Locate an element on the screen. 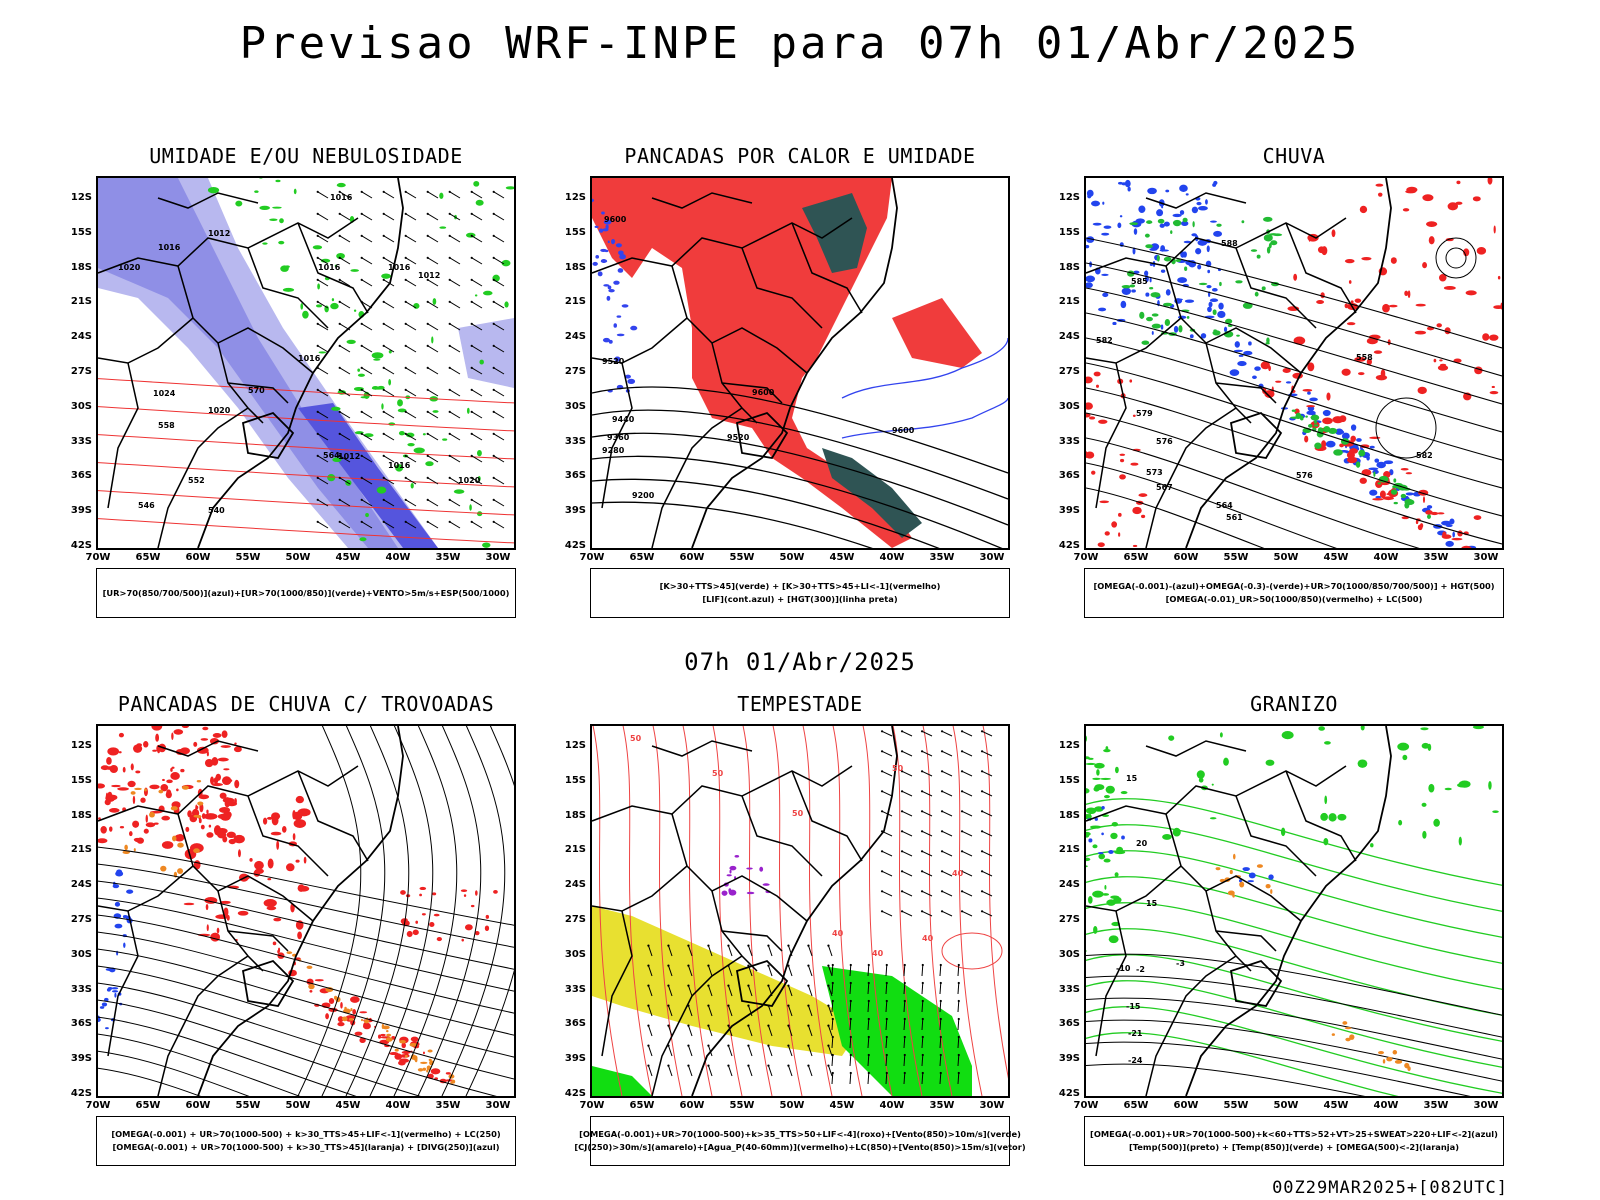  tempestade-purple is located at coordinates (732, 892).